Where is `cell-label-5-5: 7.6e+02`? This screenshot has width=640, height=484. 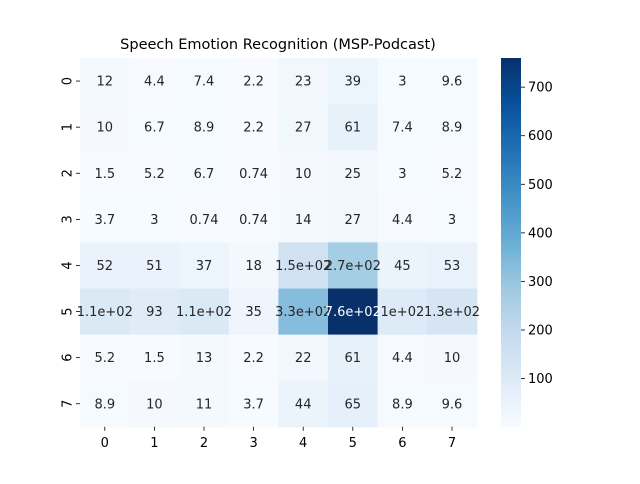
cell-label-5-5: 7.6e+02 is located at coordinates (353, 312).